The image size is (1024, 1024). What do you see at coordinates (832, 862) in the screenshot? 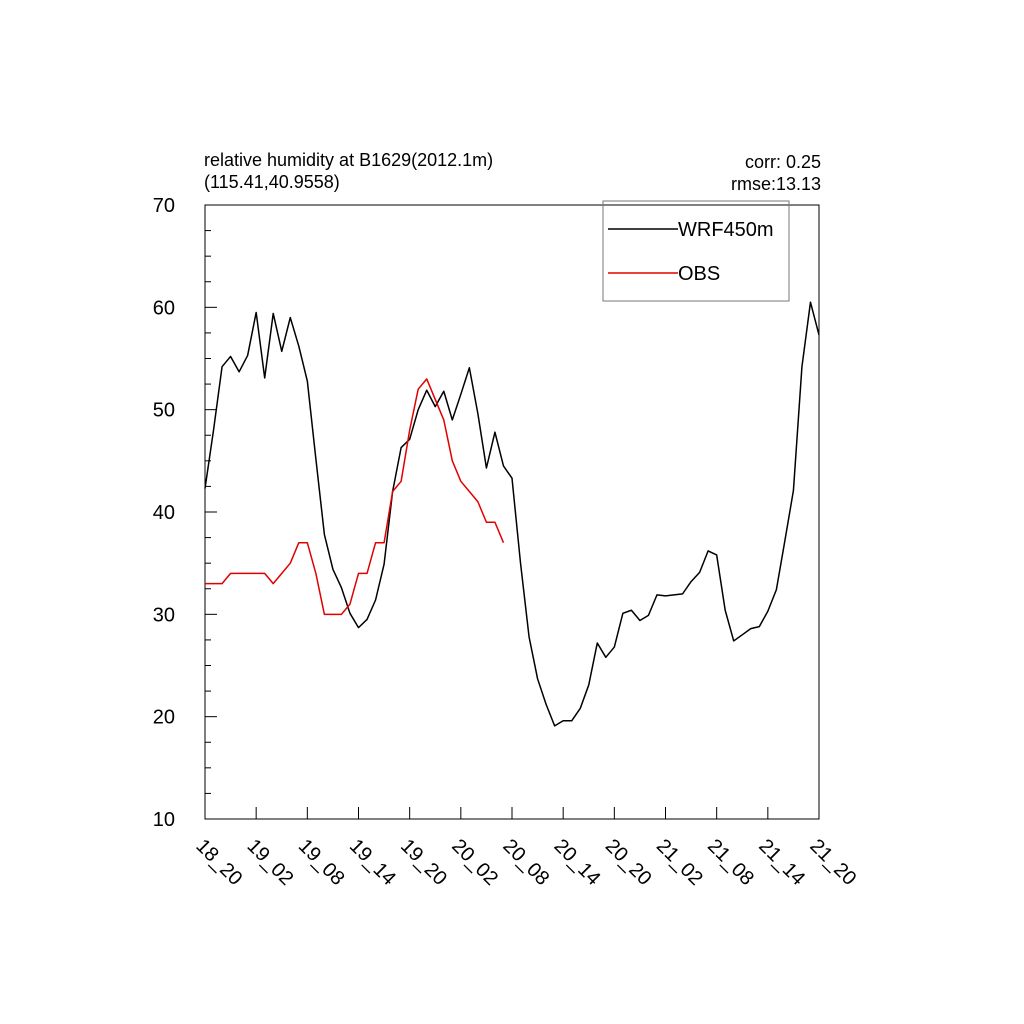
I see `x-tick-label: 21_20` at bounding box center [832, 862].